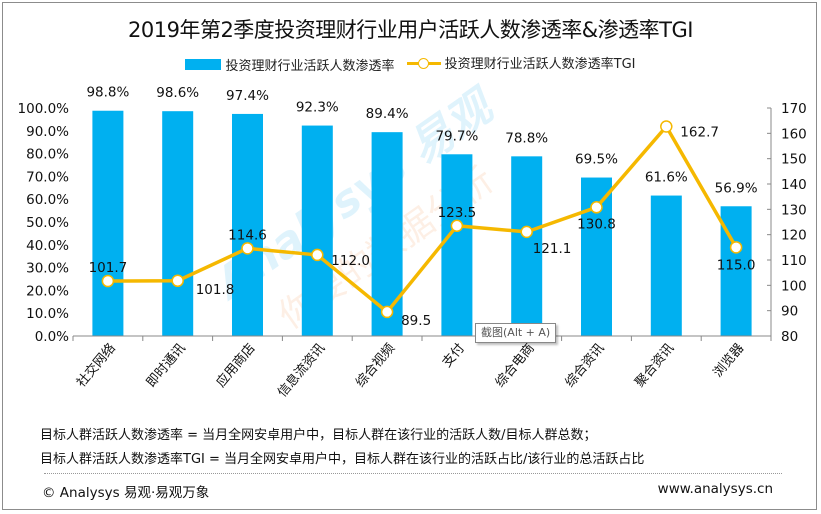  I want to click on bar-data-label: 98.6%, so click(177, 93).